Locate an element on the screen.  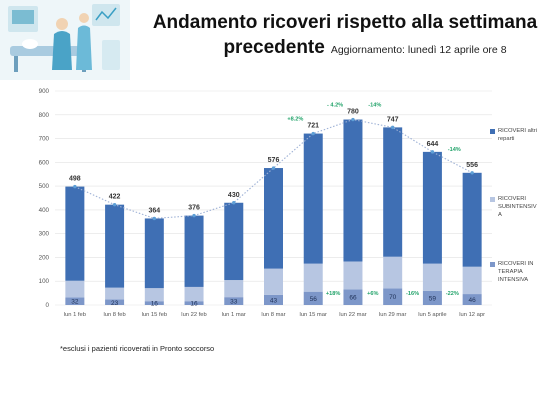
total-data-label: 430 is located at coordinates (234, 195).